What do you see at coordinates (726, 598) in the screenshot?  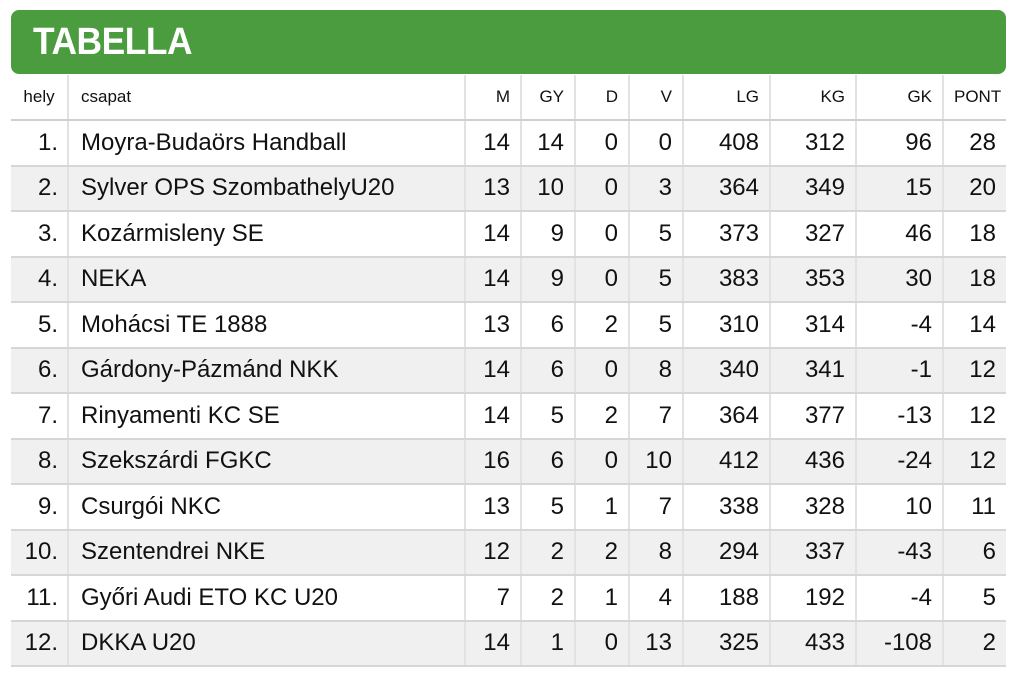 I see `goals-for-cell: 188` at bounding box center [726, 598].